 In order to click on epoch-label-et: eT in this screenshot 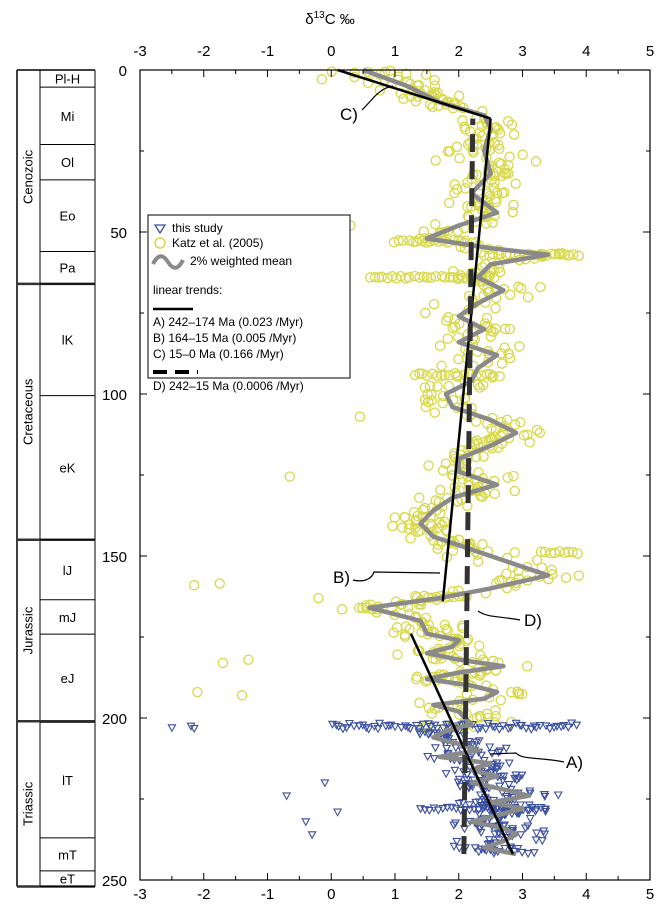, I will do `click(67, 879)`.